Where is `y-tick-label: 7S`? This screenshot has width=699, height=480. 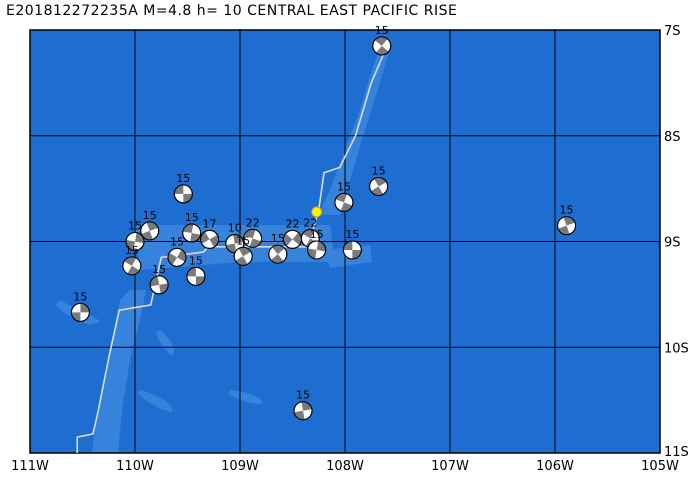
y-tick-label: 7S is located at coordinates (672, 31).